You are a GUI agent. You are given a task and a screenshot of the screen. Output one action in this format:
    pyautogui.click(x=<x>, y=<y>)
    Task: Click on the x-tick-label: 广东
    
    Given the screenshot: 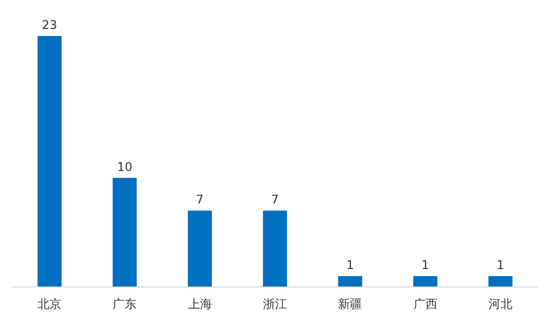 What is the action you would take?
    pyautogui.click(x=124, y=304)
    